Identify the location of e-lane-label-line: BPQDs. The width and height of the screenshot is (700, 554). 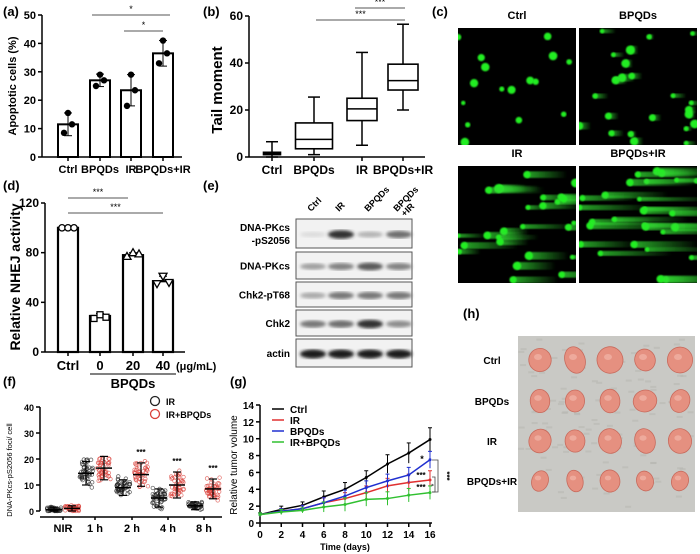
(376, 198).